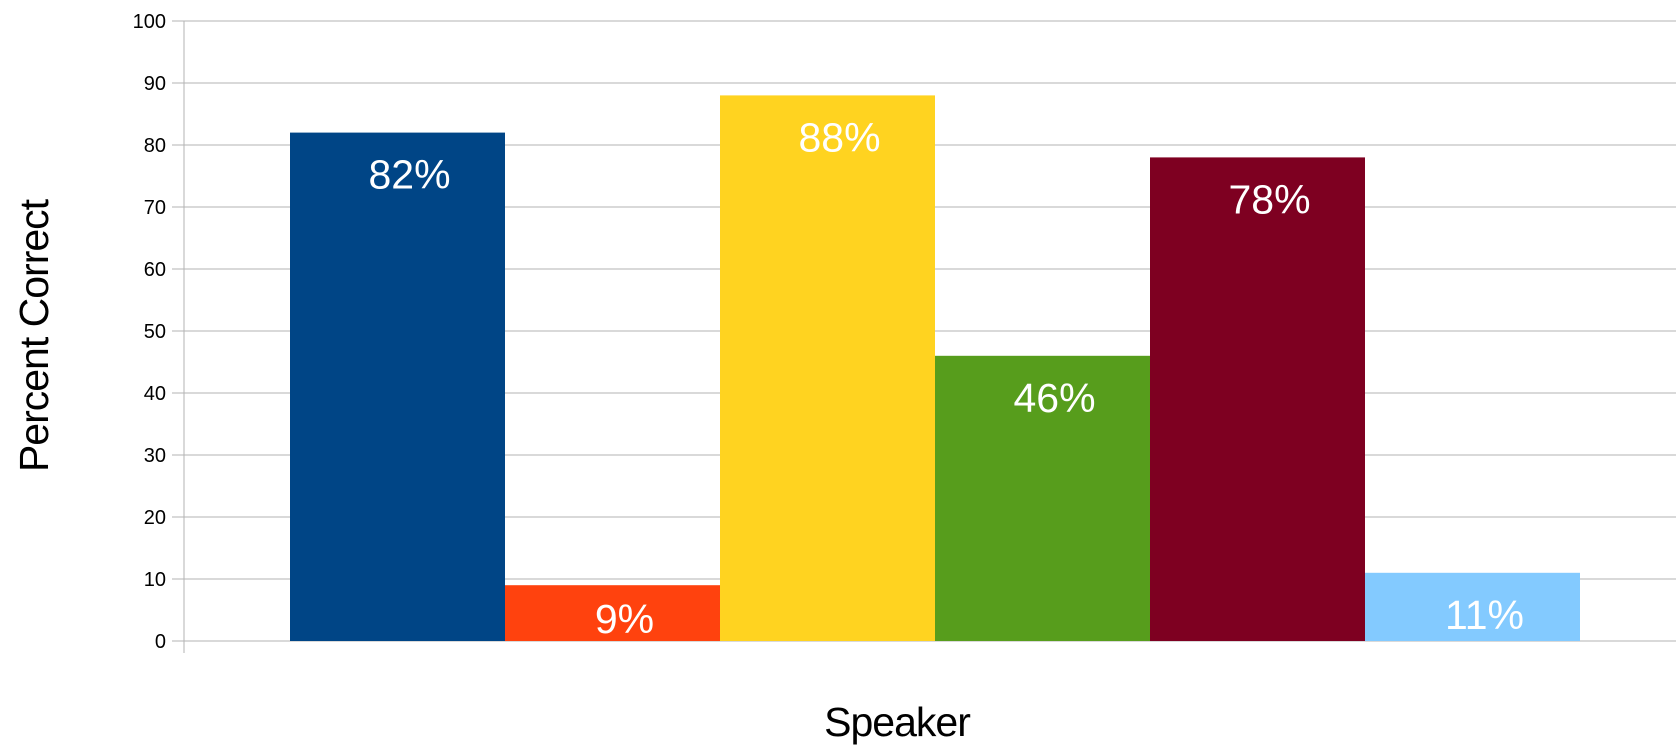 The width and height of the screenshot is (1676, 748). Describe the element at coordinates (155, 394) in the screenshot. I see `y-tick-label: 40` at that location.